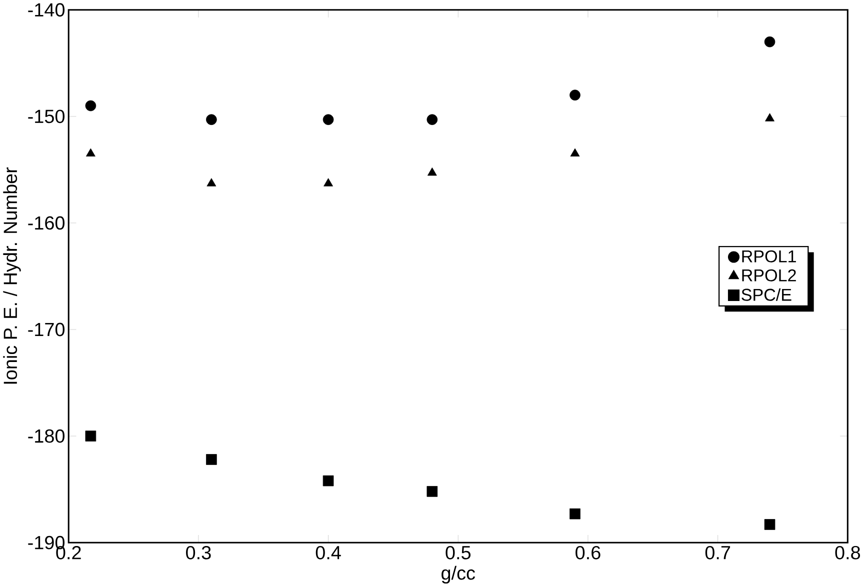 This screenshot has width=864, height=587. I want to click on legend-label: RPOL2, so click(769, 275).